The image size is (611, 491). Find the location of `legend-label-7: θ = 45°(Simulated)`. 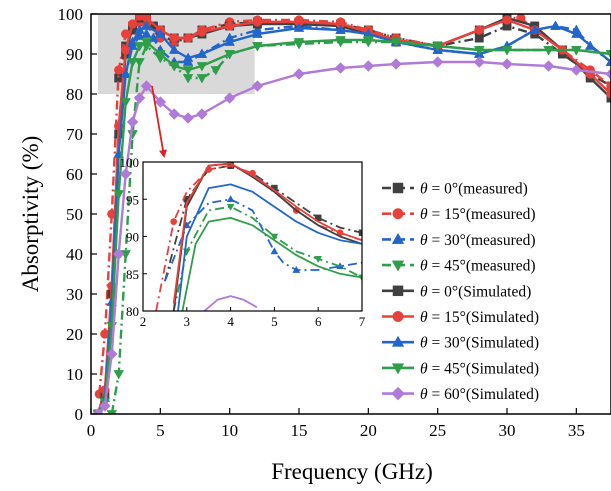

legend-label-7: θ = 45°(Simulated) is located at coordinates (479, 368).